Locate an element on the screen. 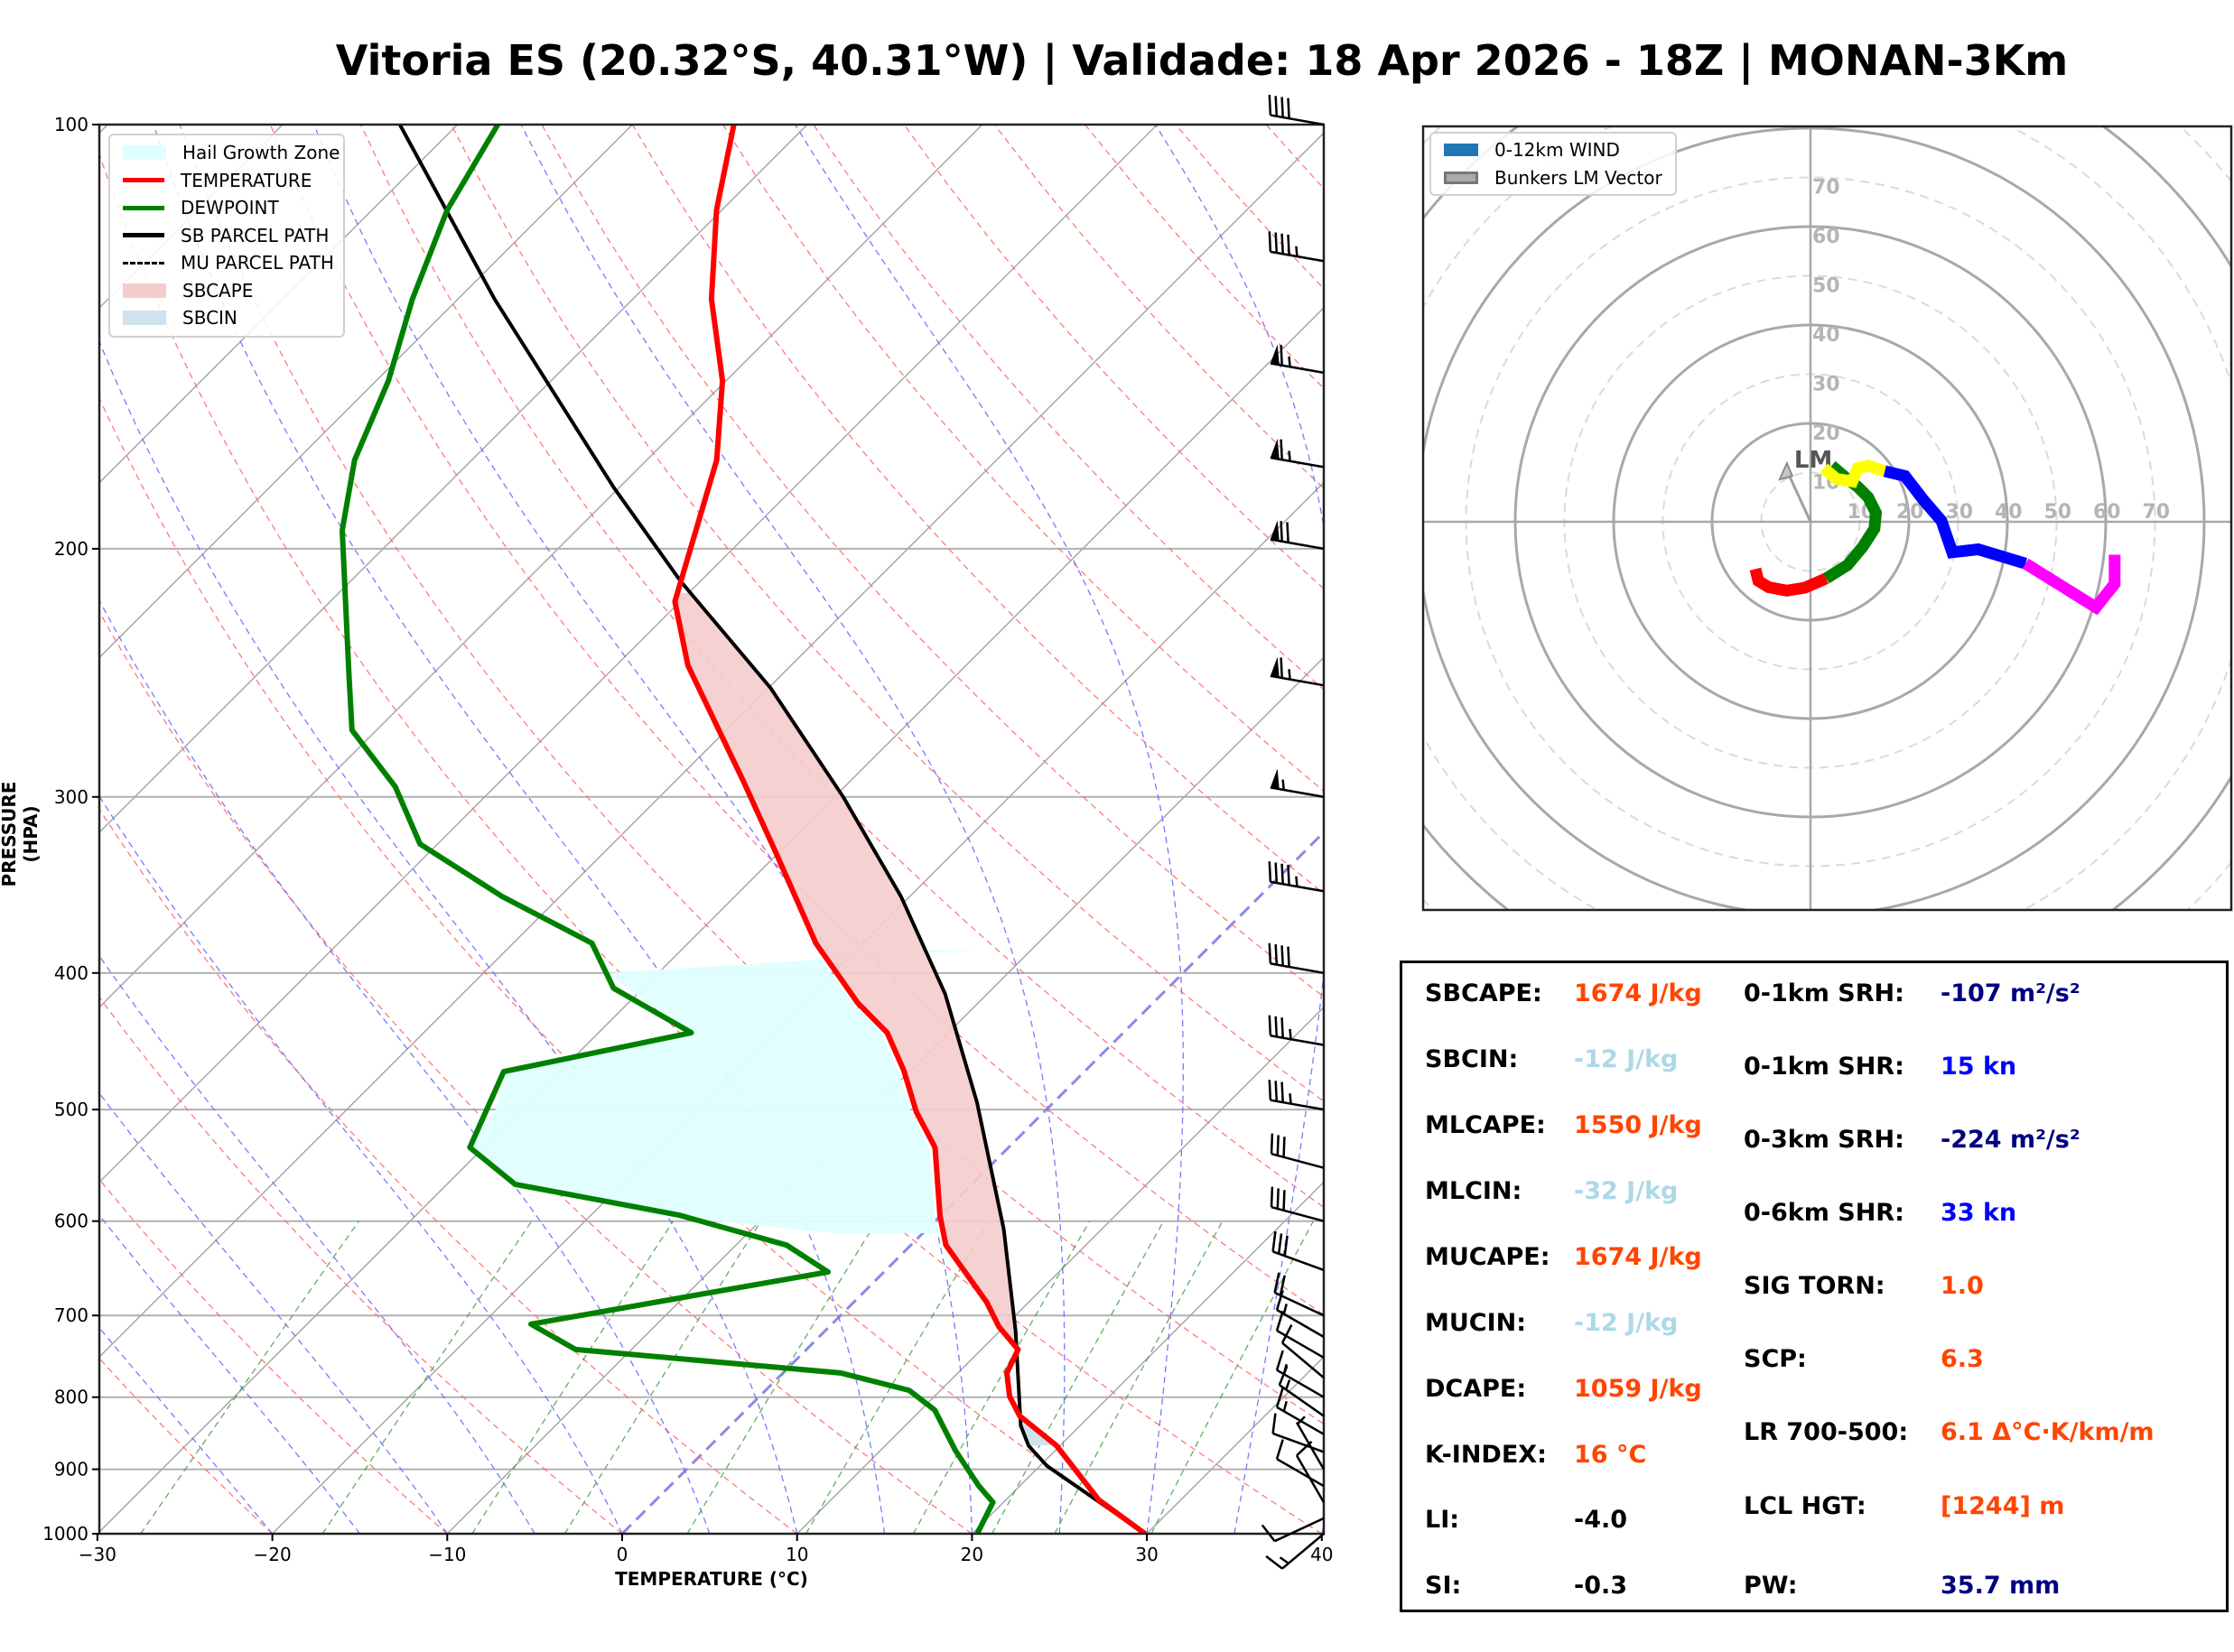  y-tick-label: 900 is located at coordinates (71, 1469).